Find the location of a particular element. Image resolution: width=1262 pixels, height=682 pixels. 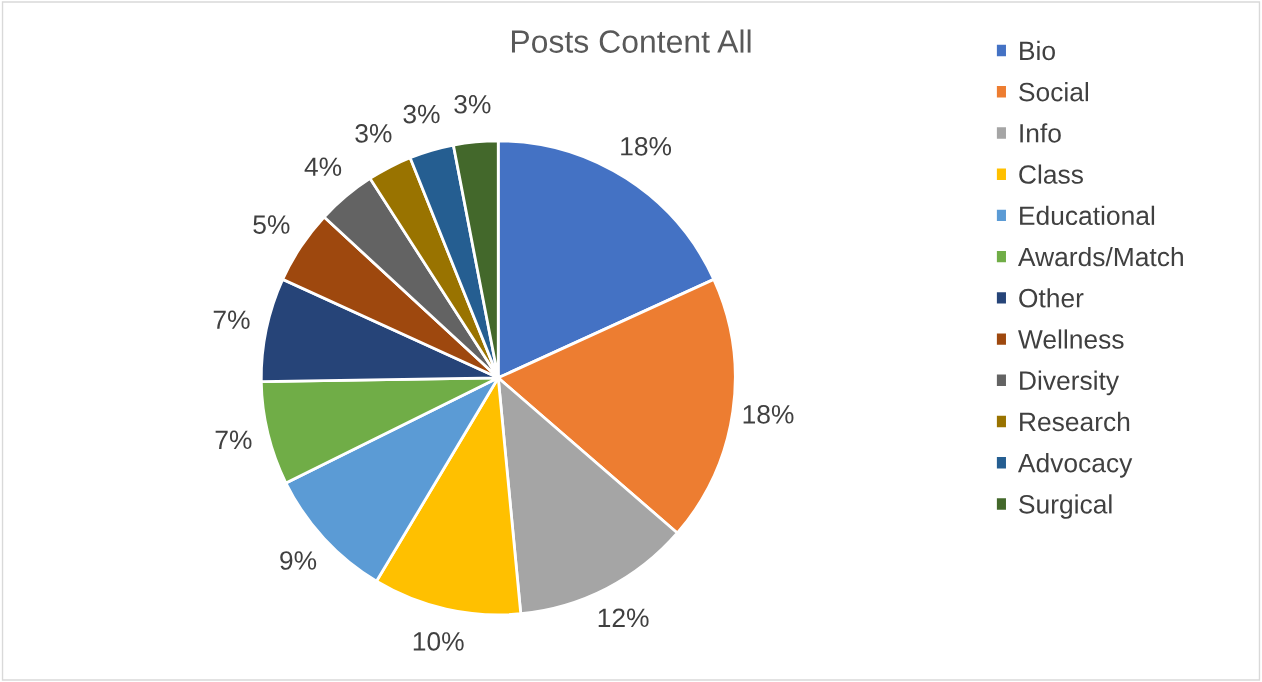

legend-label: Social is located at coordinates (1054, 92).